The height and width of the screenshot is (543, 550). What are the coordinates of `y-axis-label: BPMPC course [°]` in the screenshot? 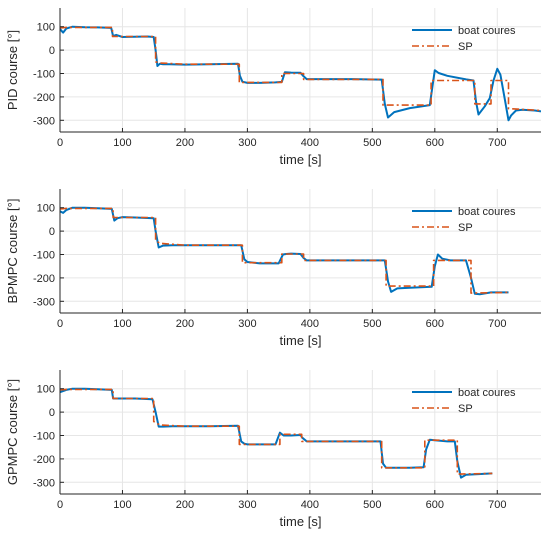 It's located at (12, 251).